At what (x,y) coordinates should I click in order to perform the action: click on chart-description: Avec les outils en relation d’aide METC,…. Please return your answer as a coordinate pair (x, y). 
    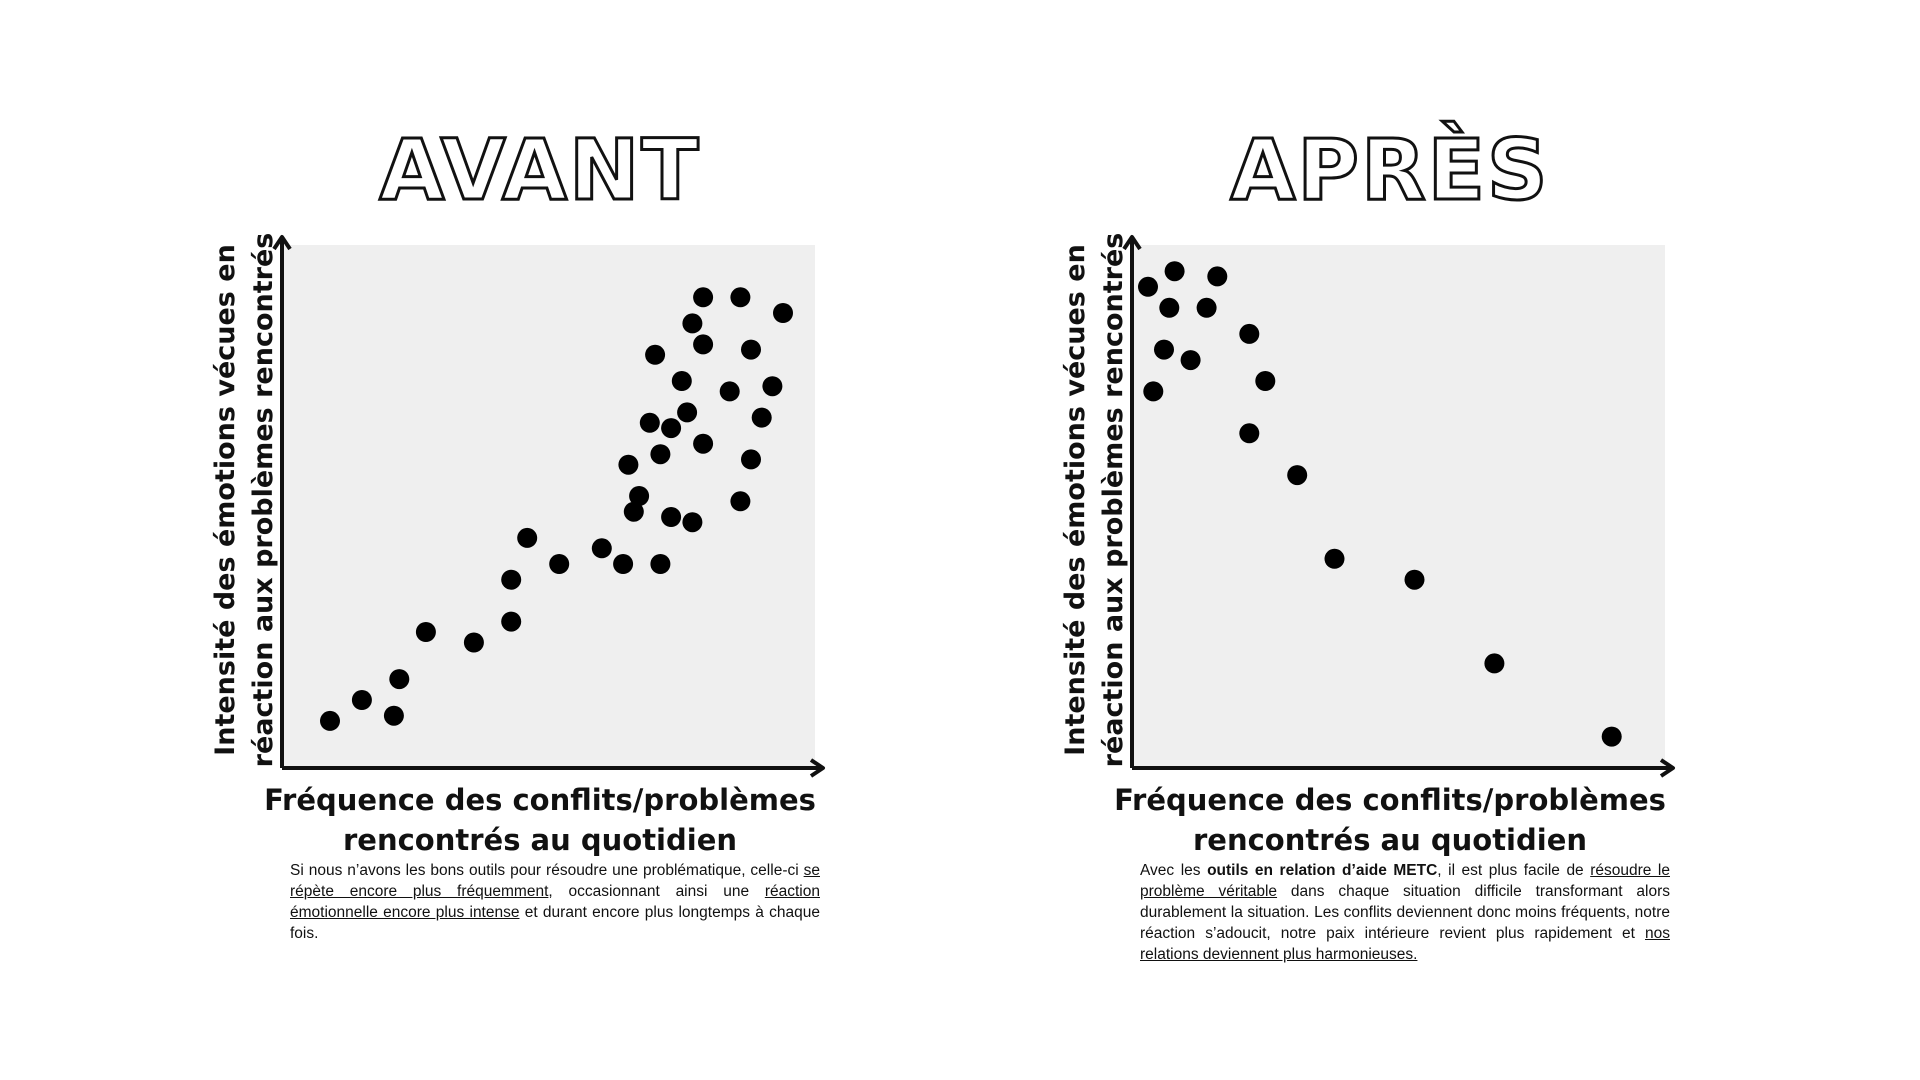
    Looking at the image, I should click on (1405, 912).